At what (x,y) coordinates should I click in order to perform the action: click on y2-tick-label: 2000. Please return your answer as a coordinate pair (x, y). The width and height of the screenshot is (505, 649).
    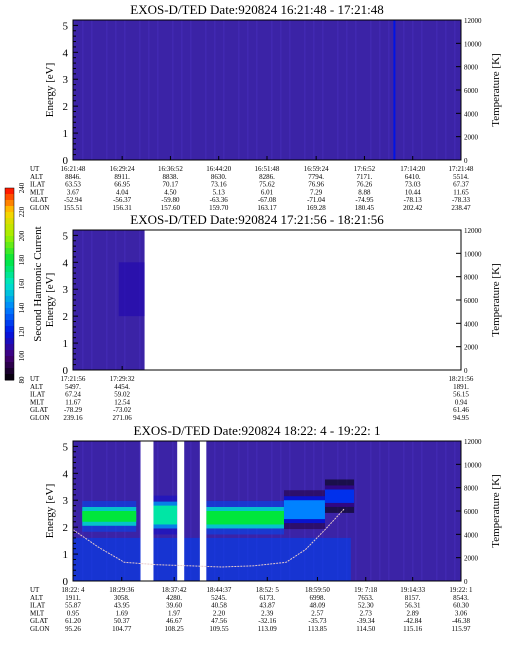
    Looking at the image, I should click on (471, 559).